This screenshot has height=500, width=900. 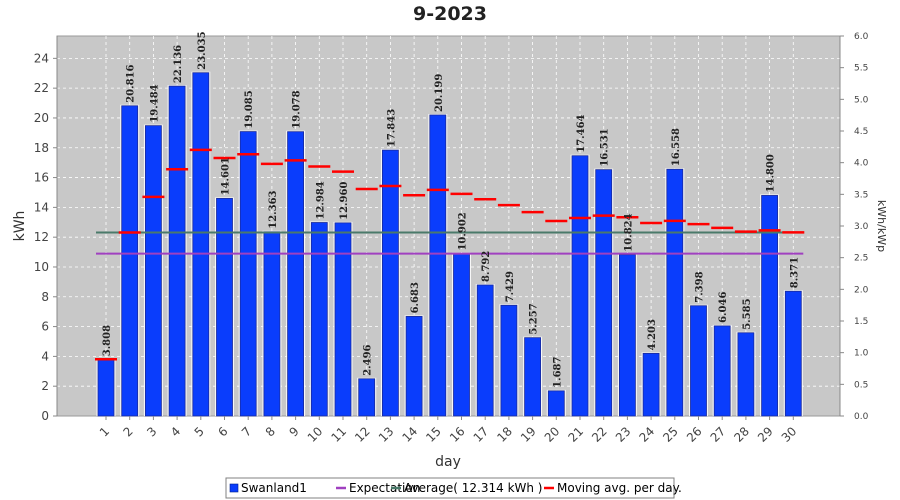 What do you see at coordinates (450, 243) in the screenshot?
I see `reference-lines` at bounding box center [450, 243].